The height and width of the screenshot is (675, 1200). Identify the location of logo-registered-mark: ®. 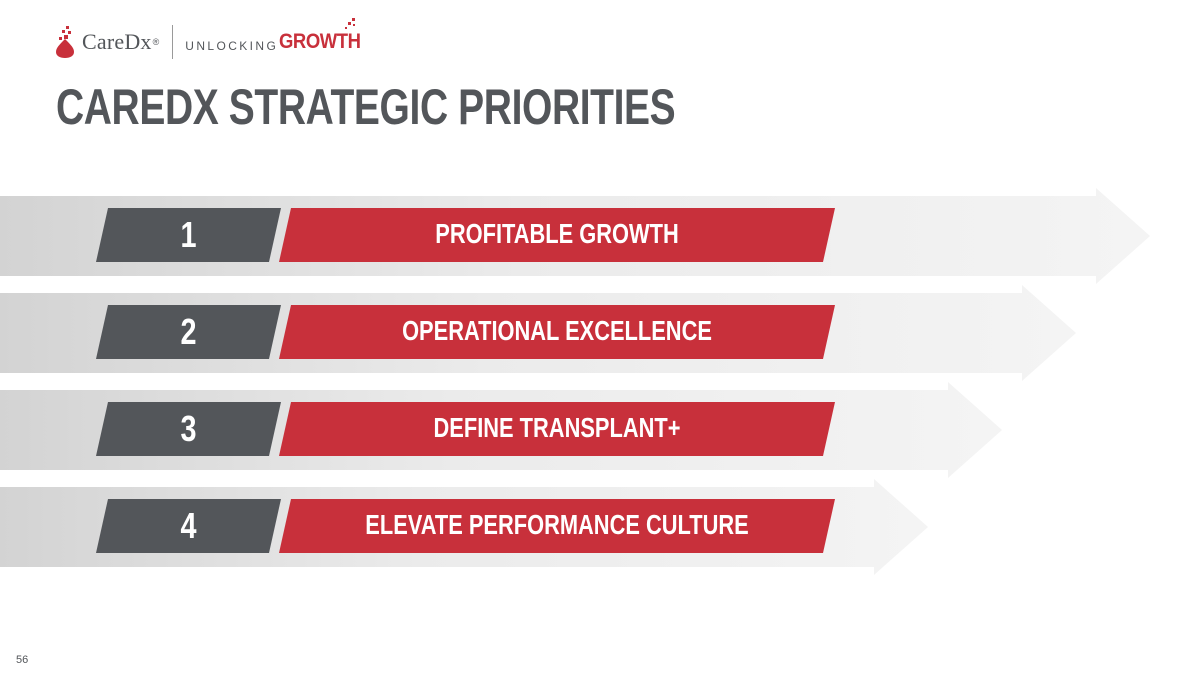
(156, 42).